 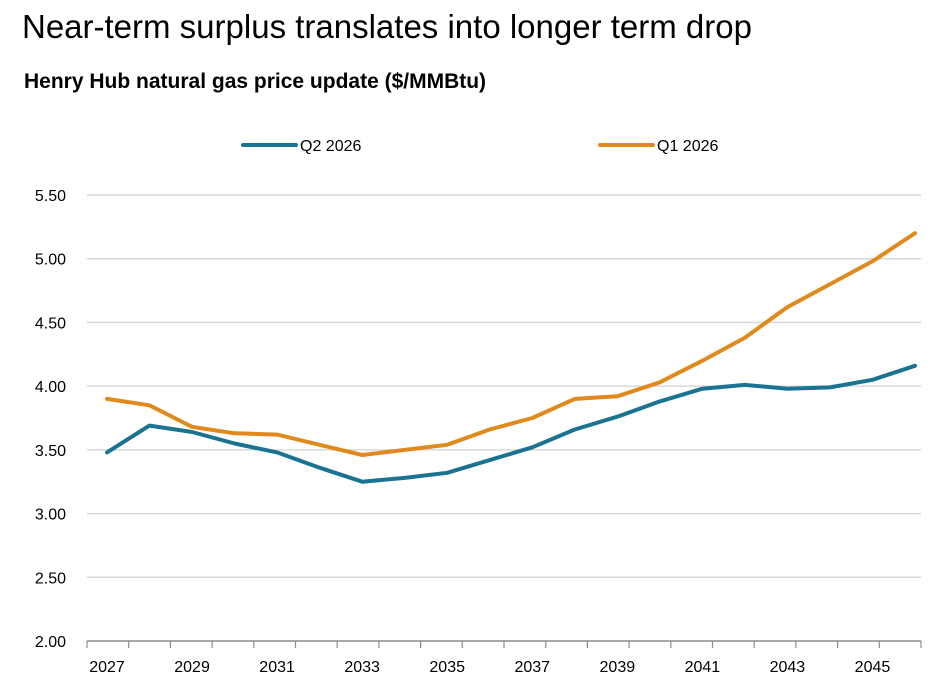 What do you see at coordinates (192, 667) in the screenshot?
I see `x-tick-label: 2029` at bounding box center [192, 667].